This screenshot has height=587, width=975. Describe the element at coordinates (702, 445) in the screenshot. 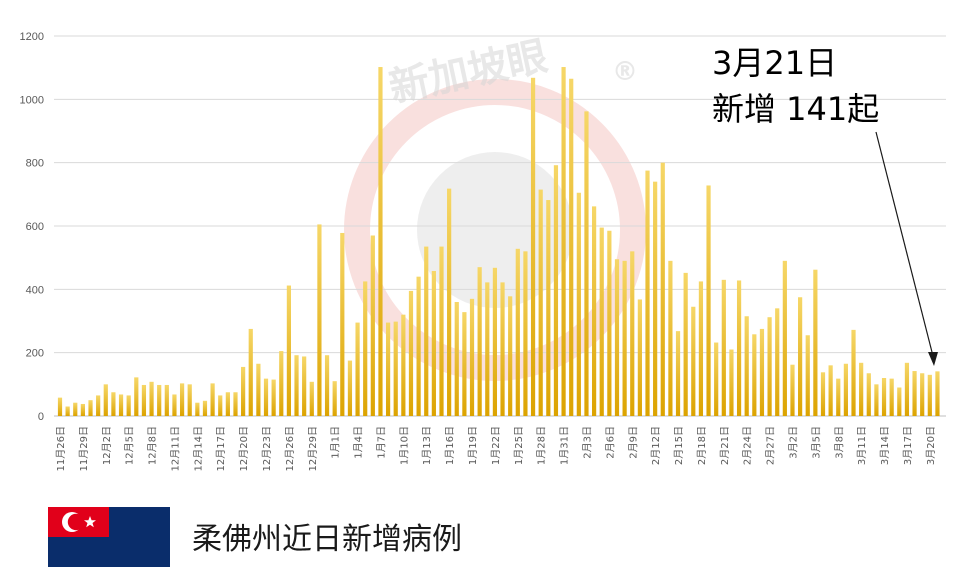

I see `x-tick-label: 2月18日` at that location.